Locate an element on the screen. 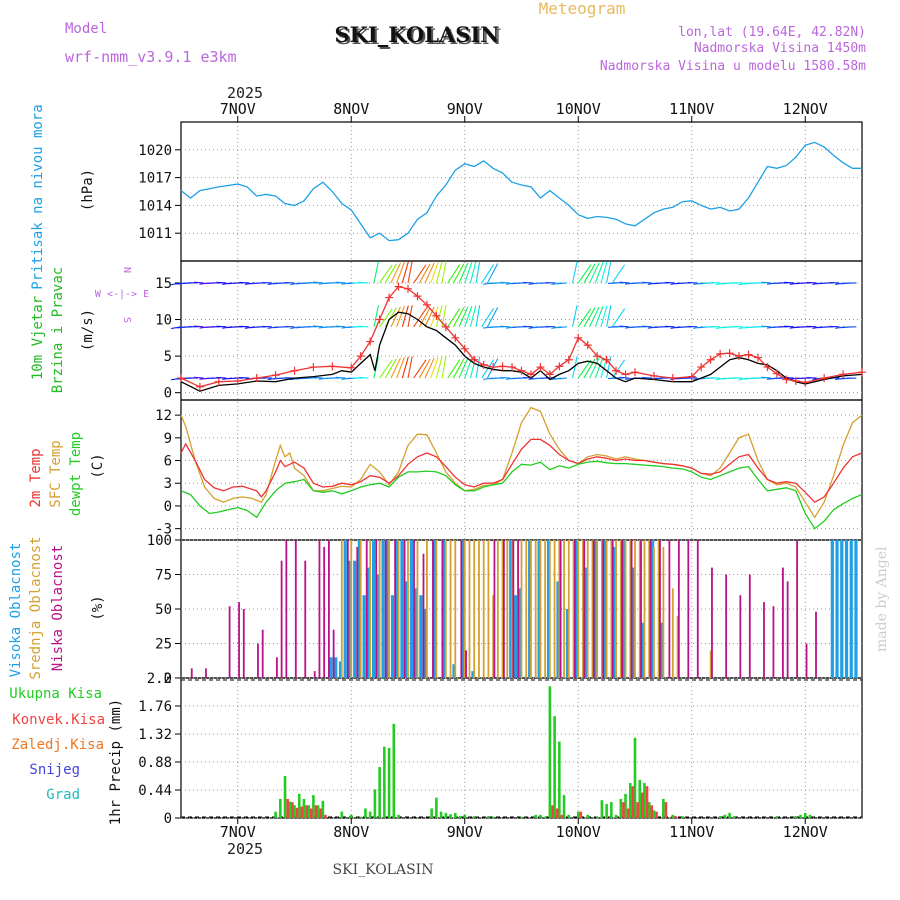  label-temp-2m: 2m Temp is located at coordinates (36, 477).